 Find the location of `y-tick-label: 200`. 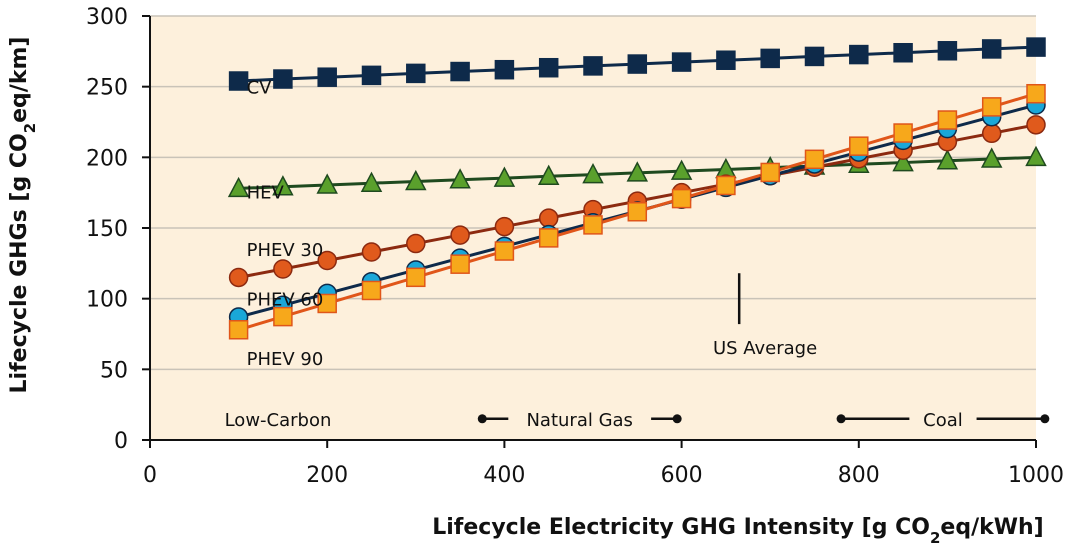

y-tick-label: 200 is located at coordinates (107, 158).